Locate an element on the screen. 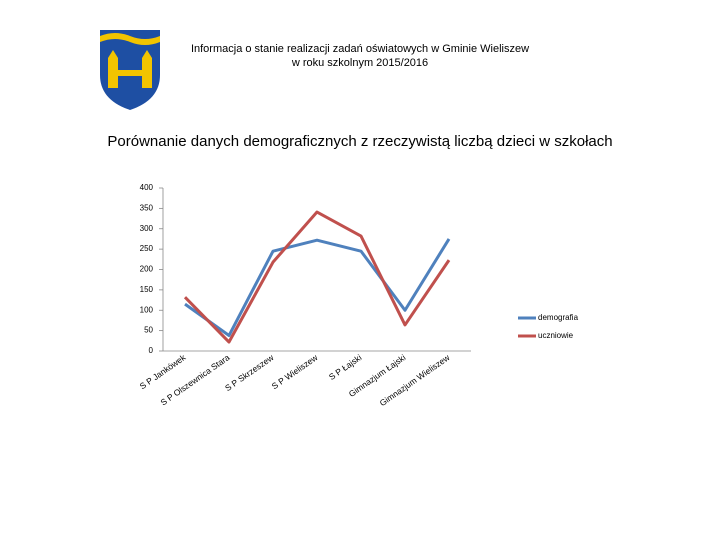 This screenshot has height=545, width=720. logo is located at coordinates (130, 70).